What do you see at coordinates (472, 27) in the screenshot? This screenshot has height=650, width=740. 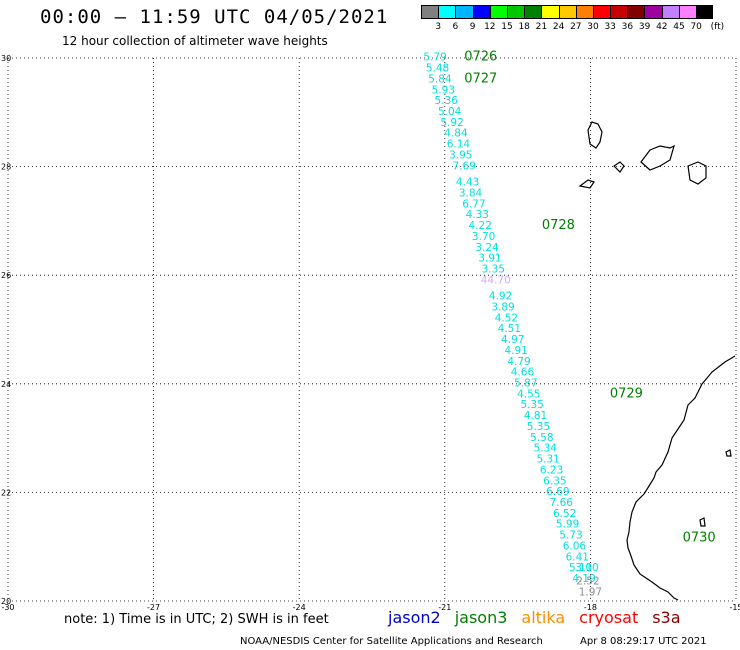 I see `legend-tick-label: 9` at bounding box center [472, 27].